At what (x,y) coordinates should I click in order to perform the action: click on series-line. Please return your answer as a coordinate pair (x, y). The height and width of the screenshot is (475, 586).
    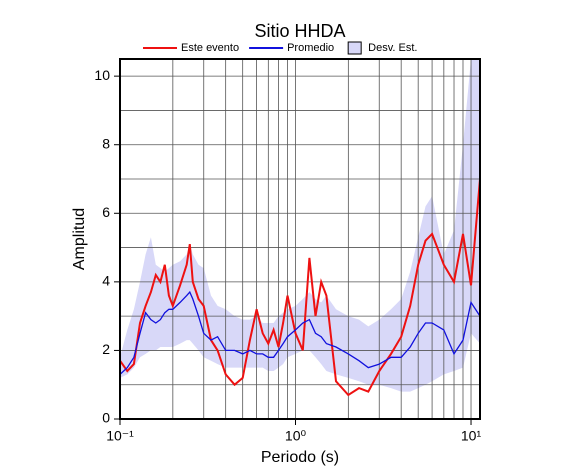
    Looking at the image, I should click on (300, 332).